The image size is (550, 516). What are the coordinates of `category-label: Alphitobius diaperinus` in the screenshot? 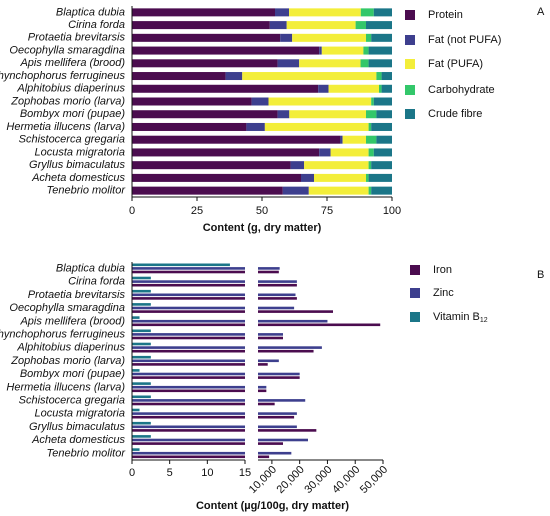 It's located at (70, 89).